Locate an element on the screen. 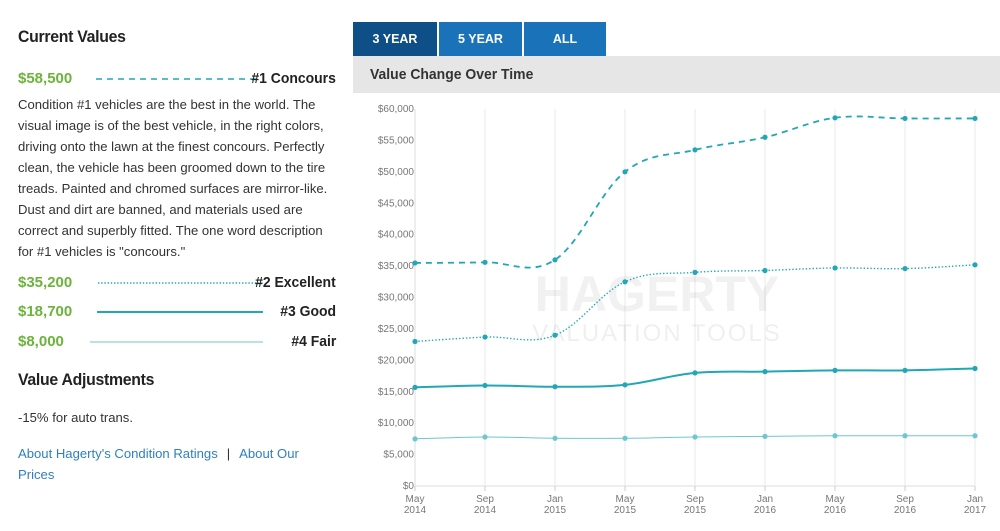 The image size is (1000, 531). legend-row-fair: $8,000 #4 Fair is located at coordinates (177, 344).